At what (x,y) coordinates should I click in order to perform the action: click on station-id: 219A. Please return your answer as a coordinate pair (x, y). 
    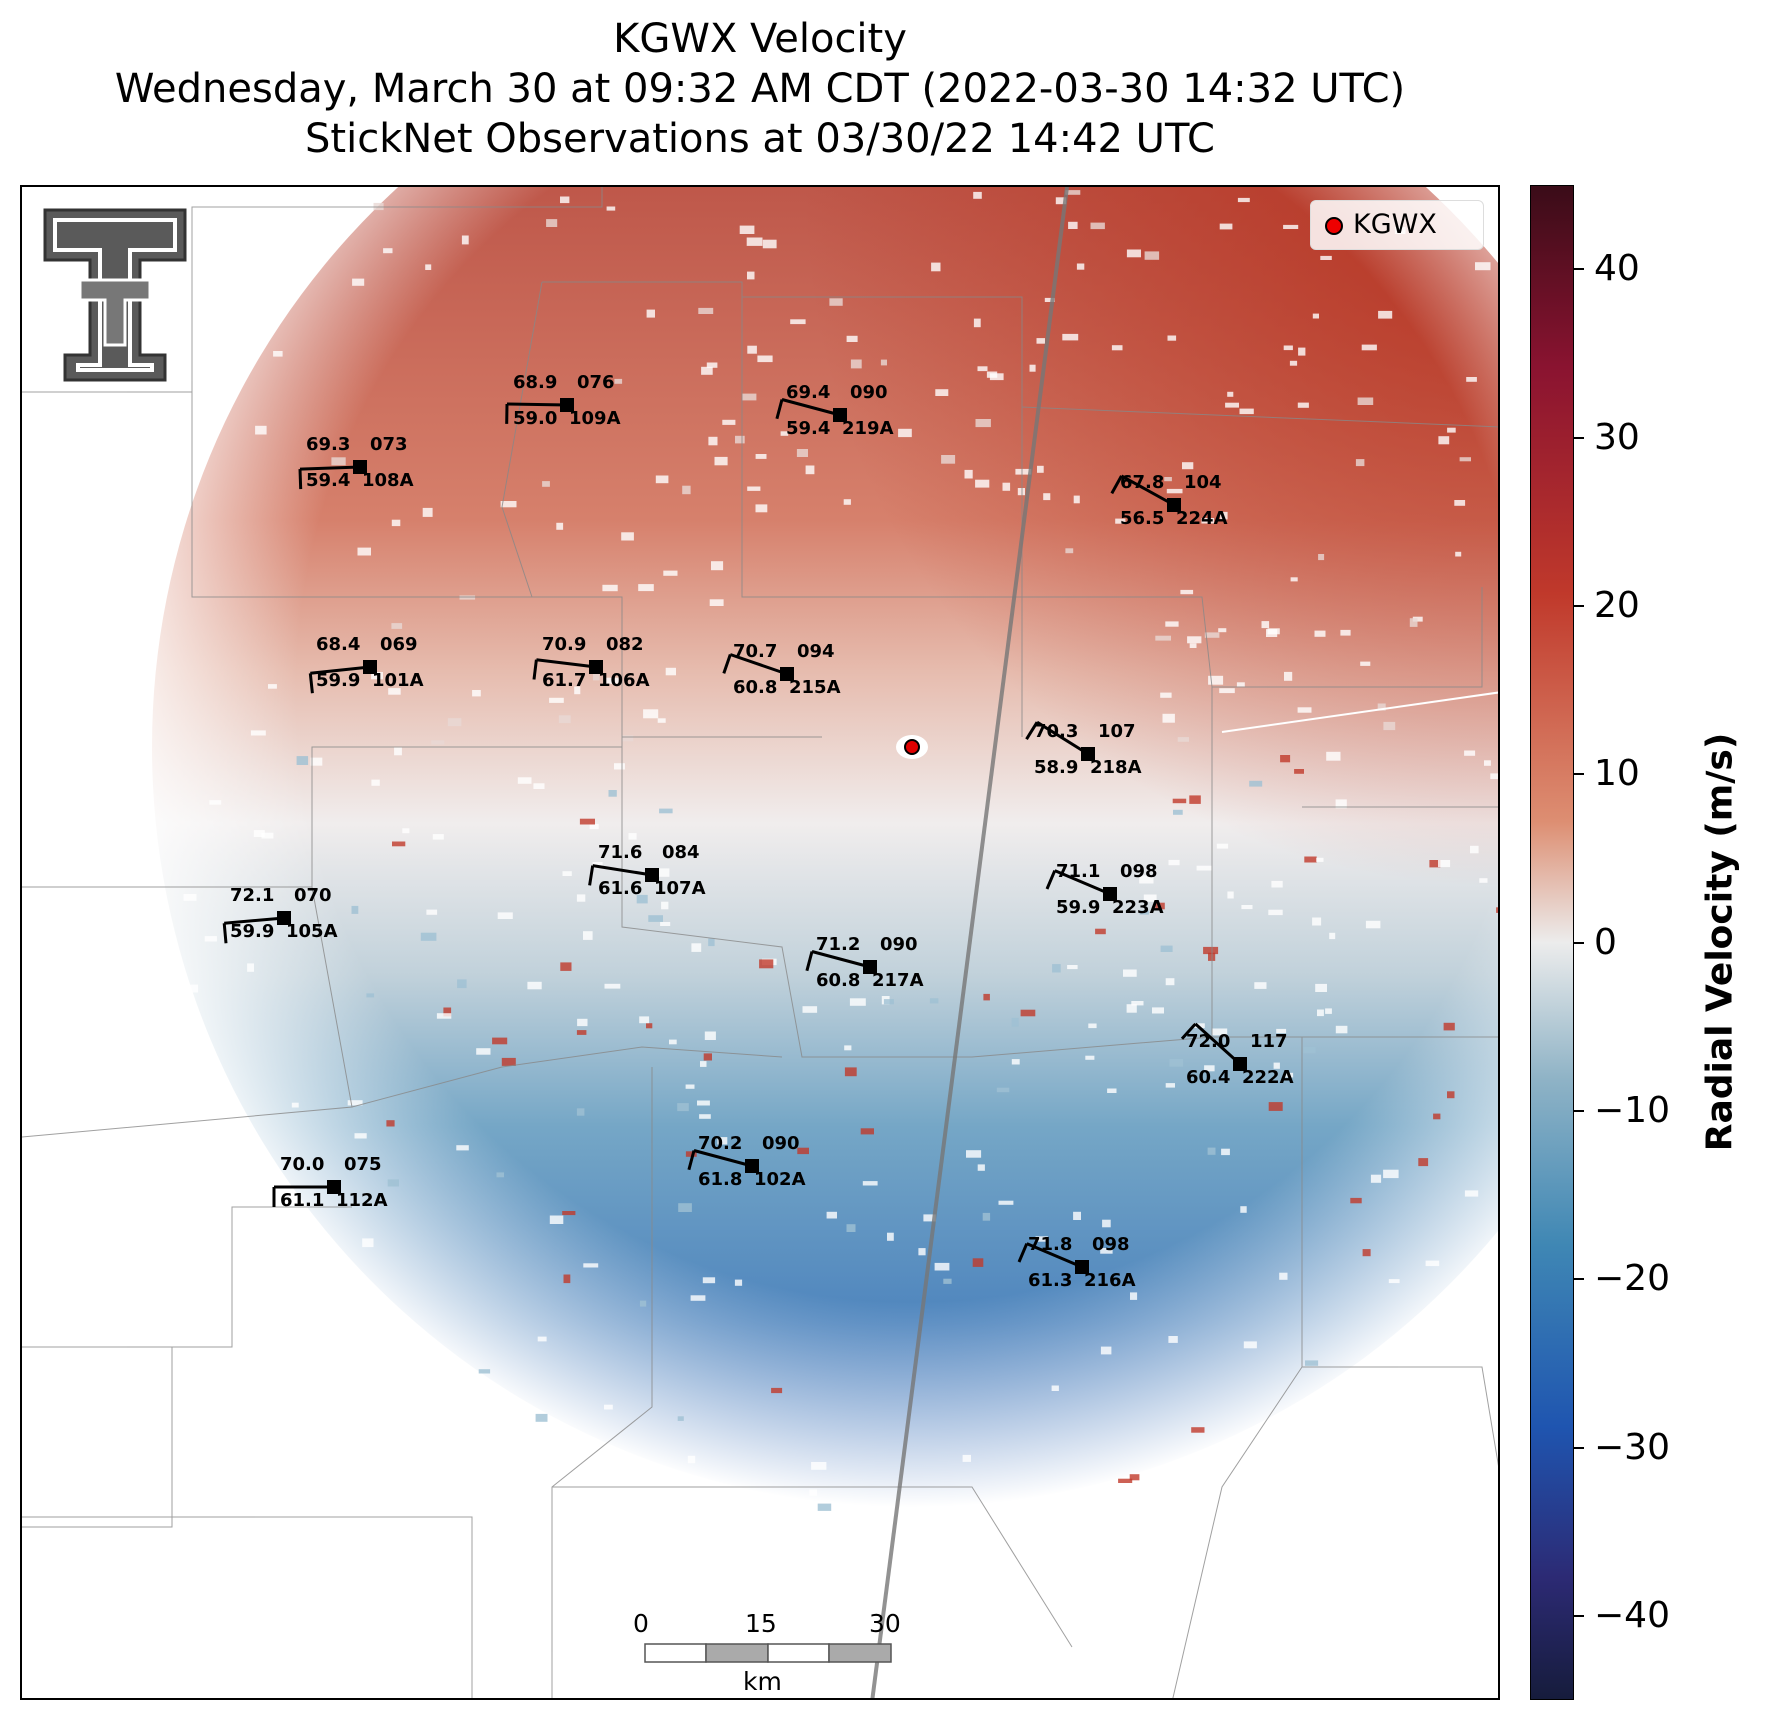
    Looking at the image, I should click on (868, 428).